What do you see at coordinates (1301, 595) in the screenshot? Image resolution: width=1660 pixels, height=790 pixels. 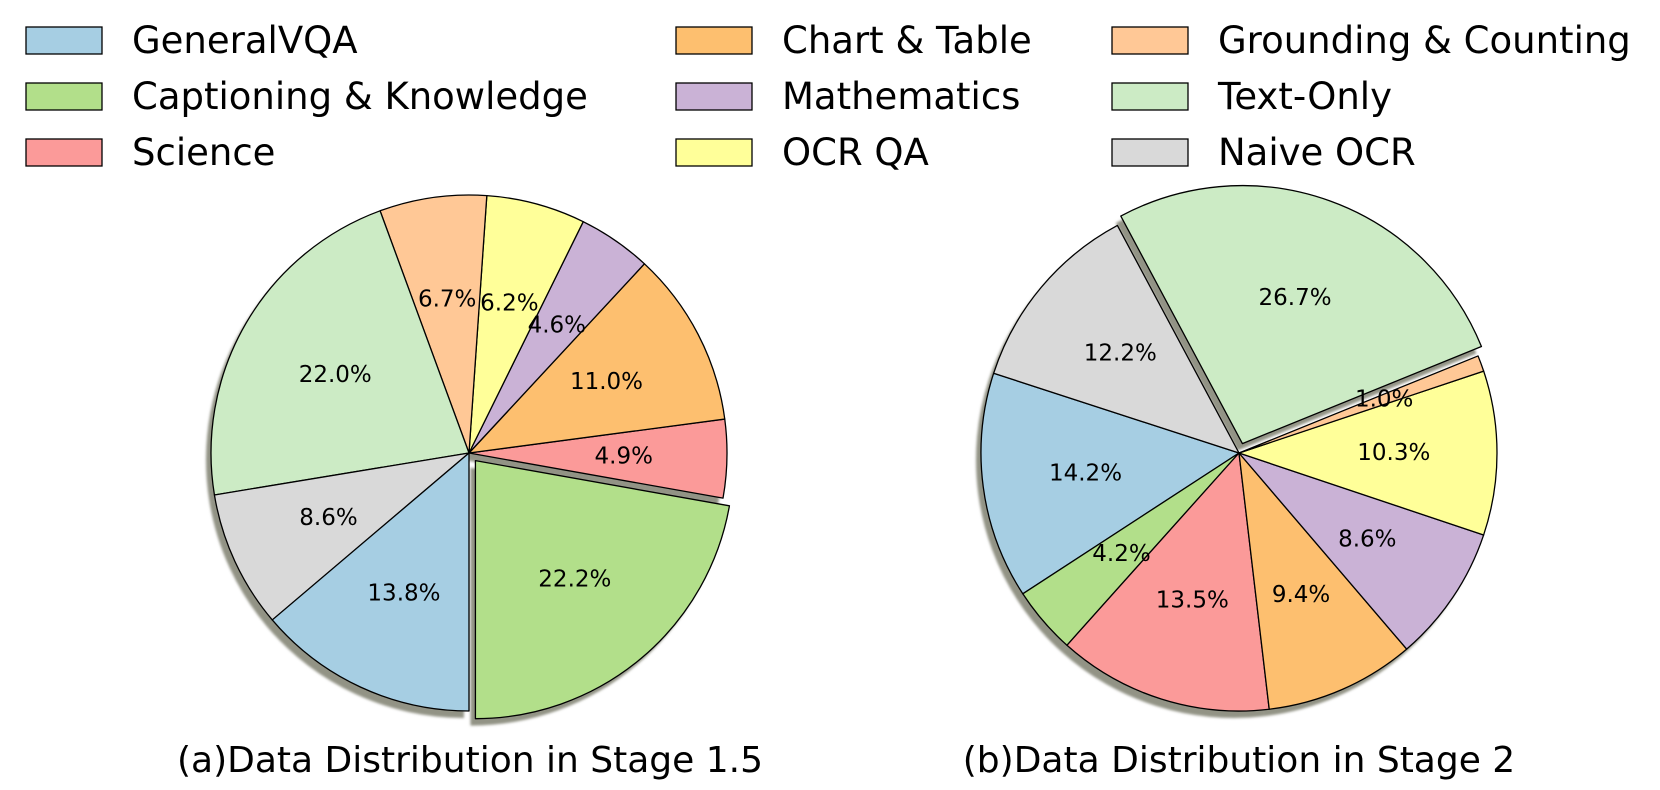 I see `slice-label-chart-and-table: 9.4%` at bounding box center [1301, 595].